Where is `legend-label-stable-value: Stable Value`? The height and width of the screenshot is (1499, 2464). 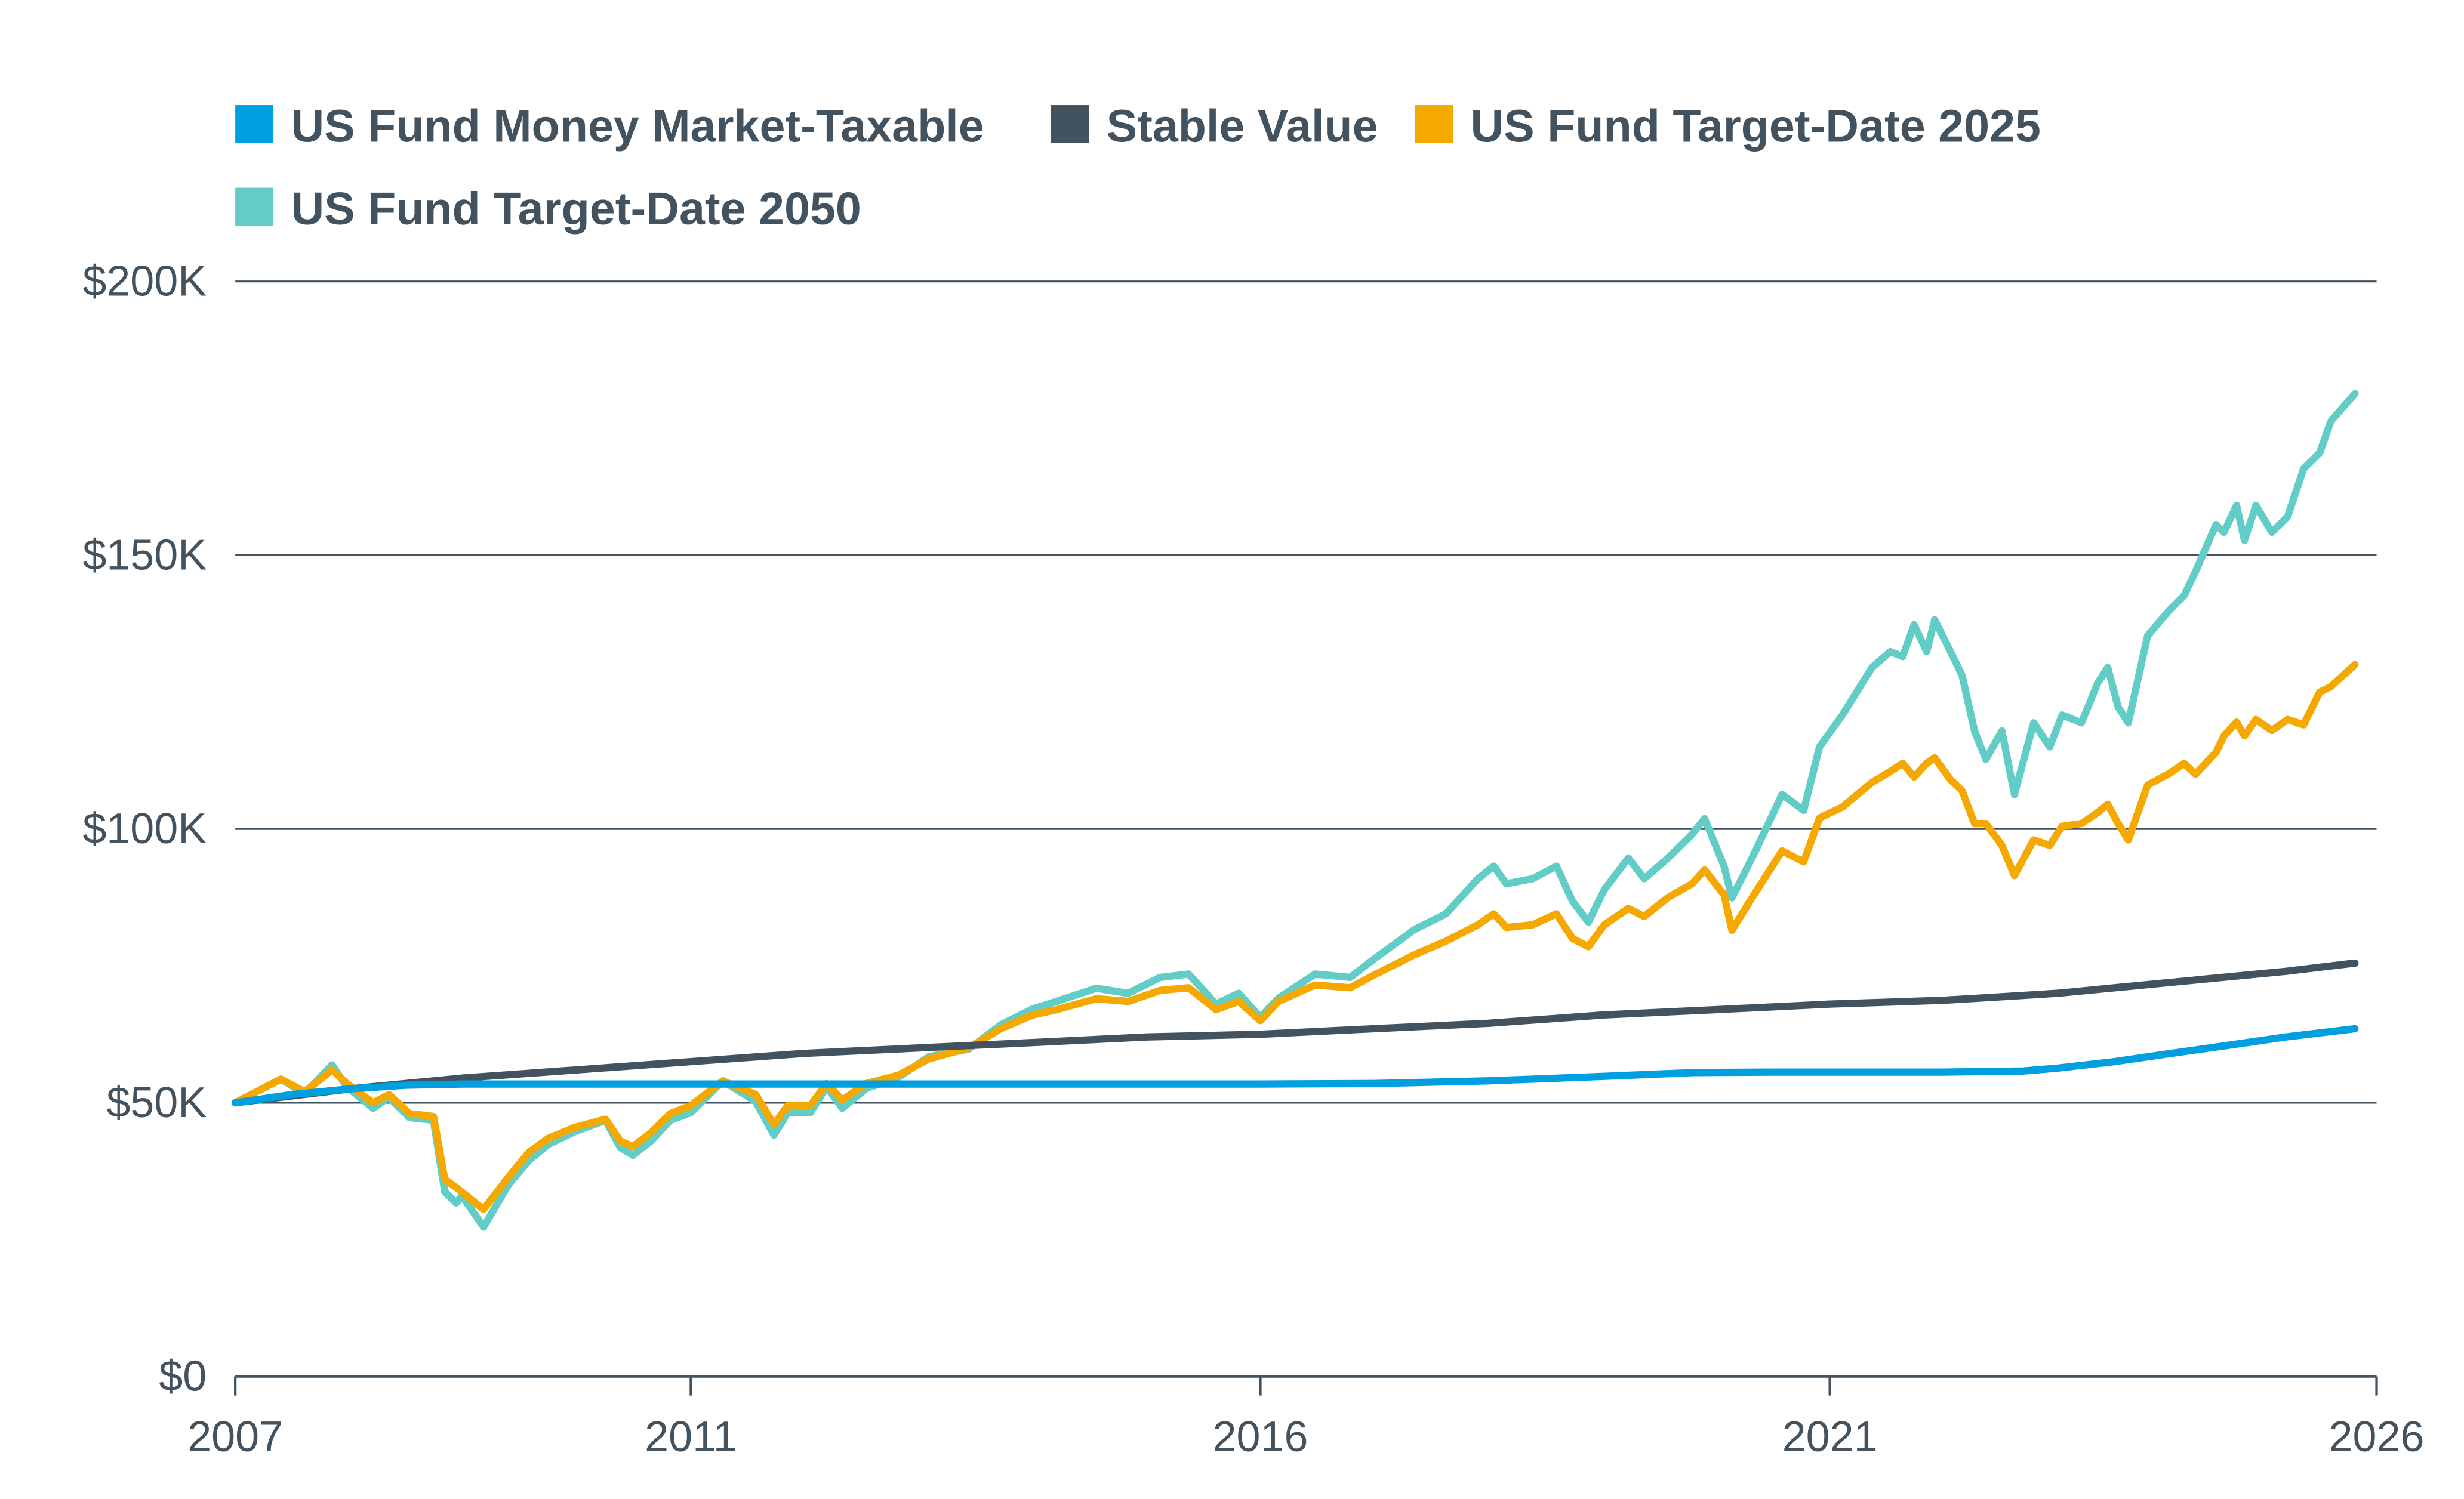
legend-label-stable-value: Stable Value is located at coordinates (1242, 126).